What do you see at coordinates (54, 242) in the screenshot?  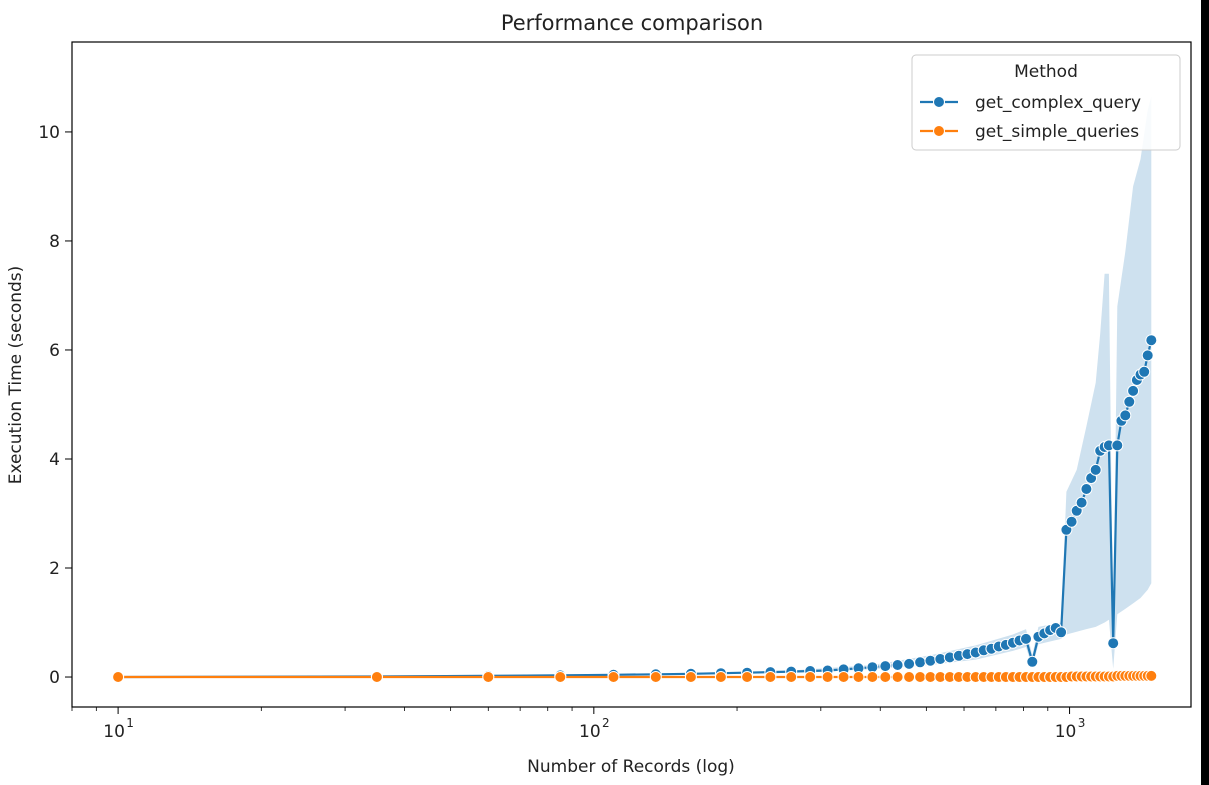 I see `y-tick-label: 8` at bounding box center [54, 242].